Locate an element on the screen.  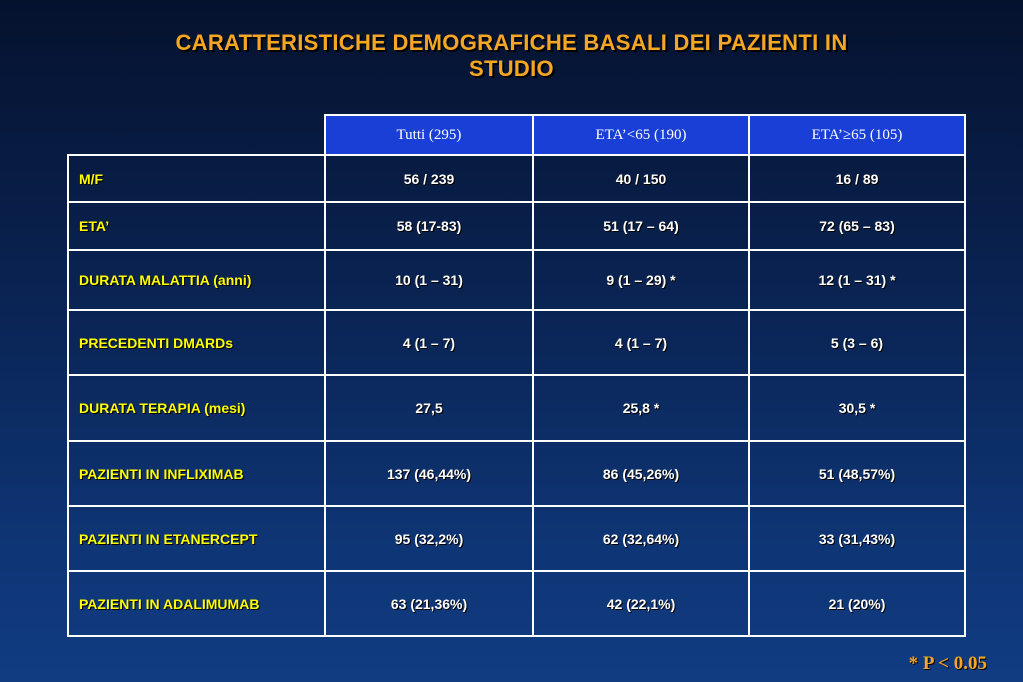
column-header-all: Tutti (295) is located at coordinates (429, 135).